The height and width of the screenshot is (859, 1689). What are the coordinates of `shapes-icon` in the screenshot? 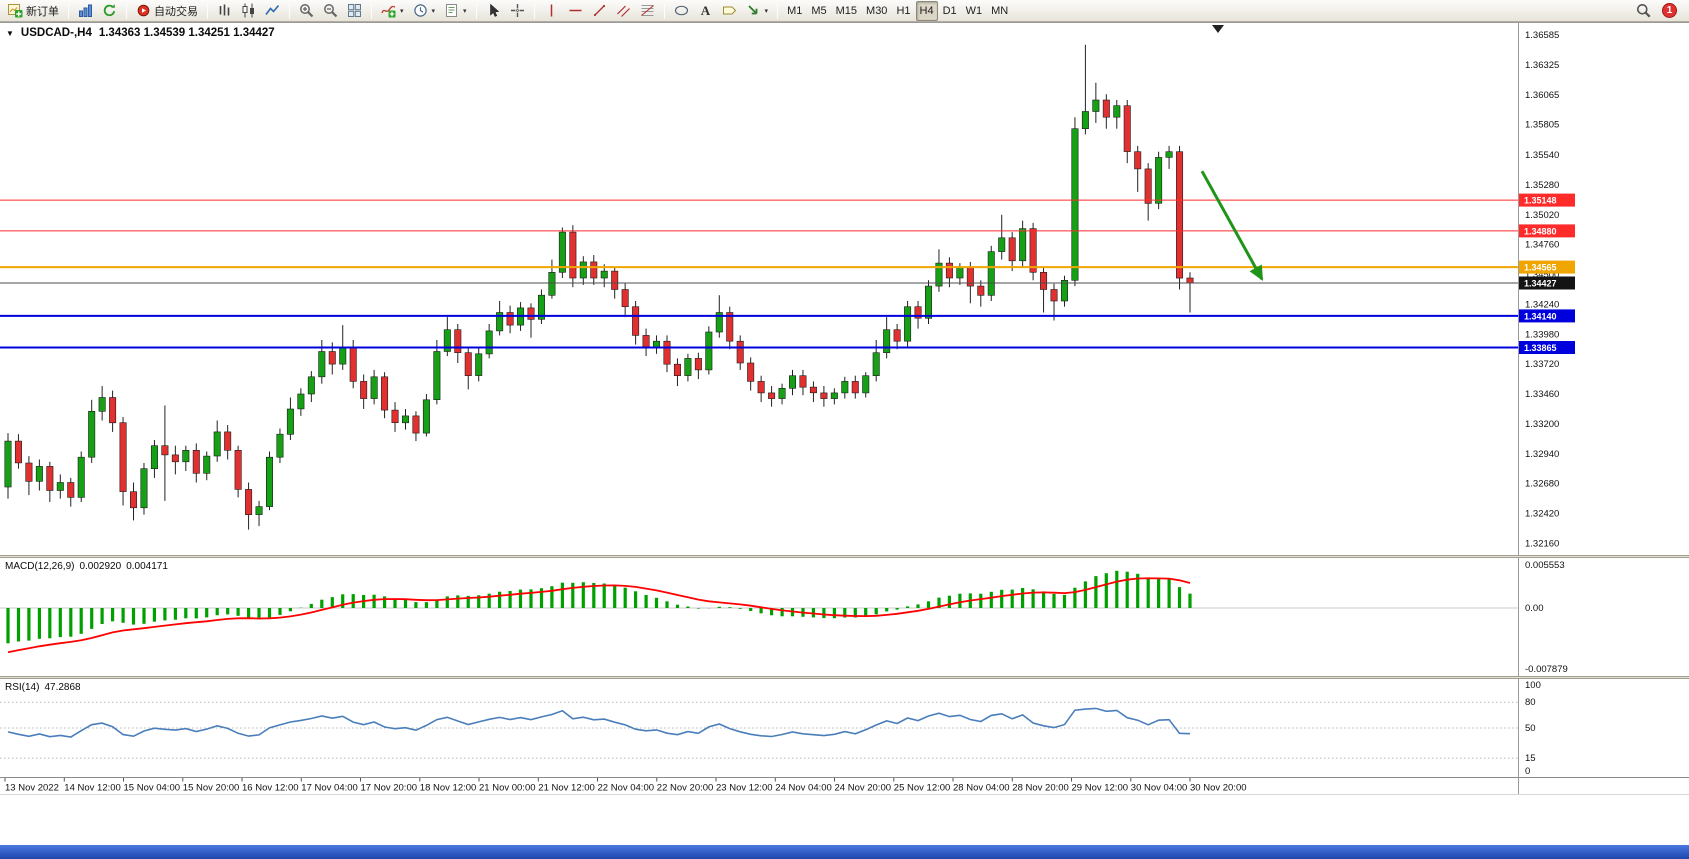 It's located at (681, 10).